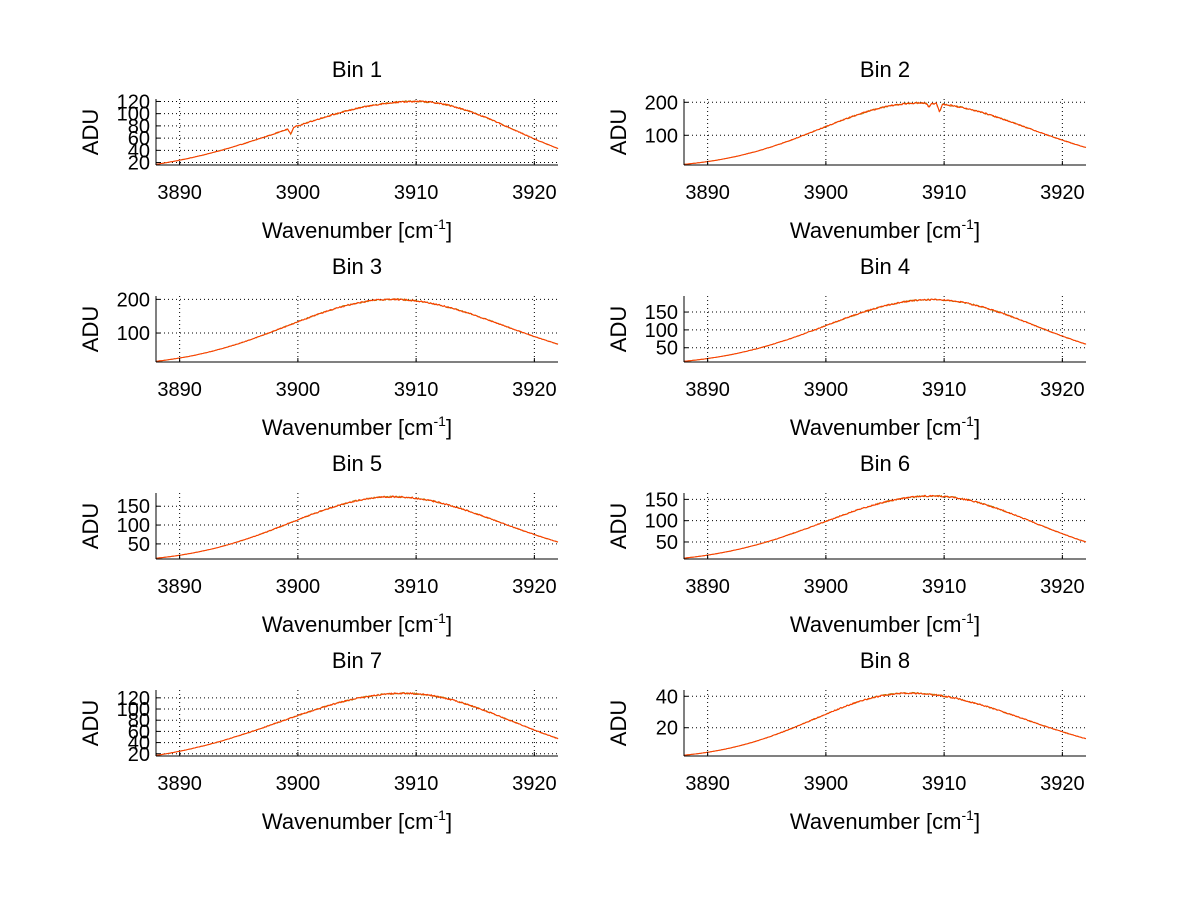  Describe the element at coordinates (357, 266) in the screenshot. I see `subplot-title: Bin 3` at that location.